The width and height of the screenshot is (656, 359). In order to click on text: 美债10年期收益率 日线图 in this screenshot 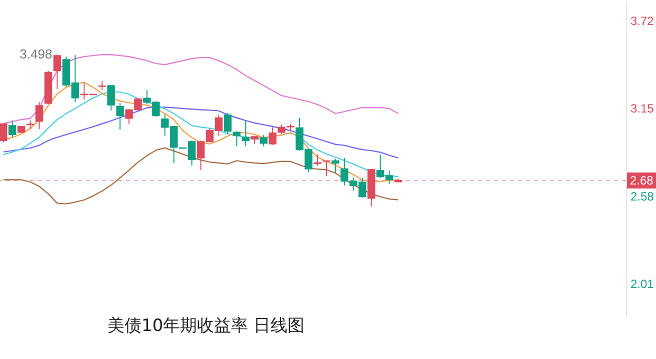, I will do `click(206, 326)`.